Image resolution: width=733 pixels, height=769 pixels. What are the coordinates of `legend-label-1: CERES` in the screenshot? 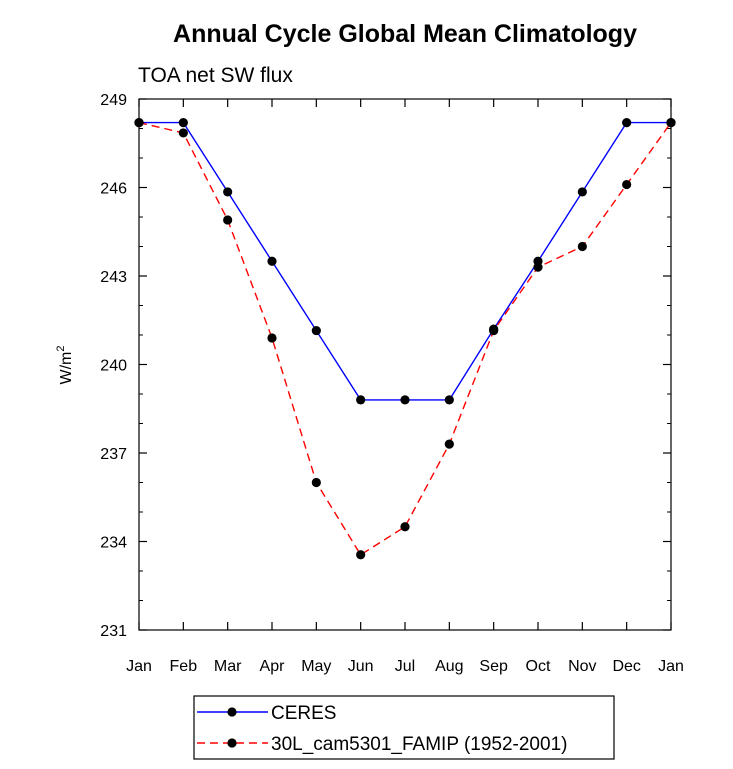 It's located at (303, 713).